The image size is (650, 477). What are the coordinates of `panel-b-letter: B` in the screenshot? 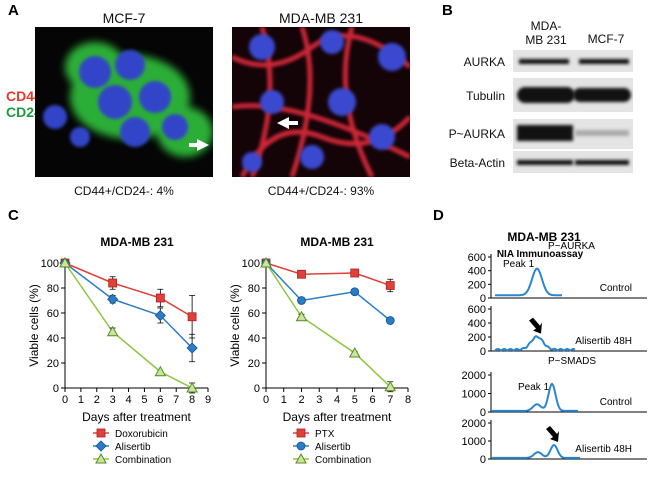 It's located at (447, 10).